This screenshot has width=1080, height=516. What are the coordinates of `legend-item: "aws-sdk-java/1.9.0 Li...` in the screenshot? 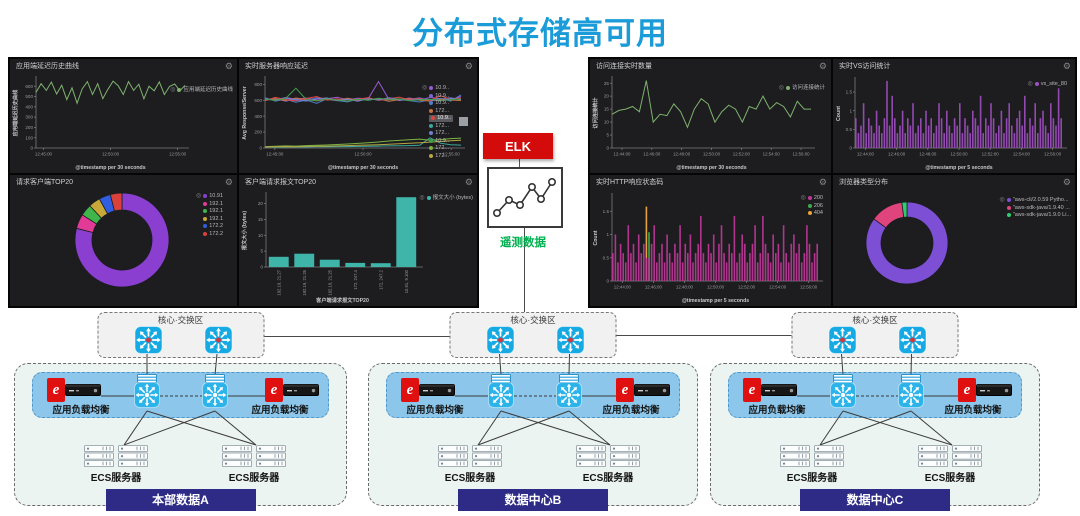 It's located at (1038, 215).